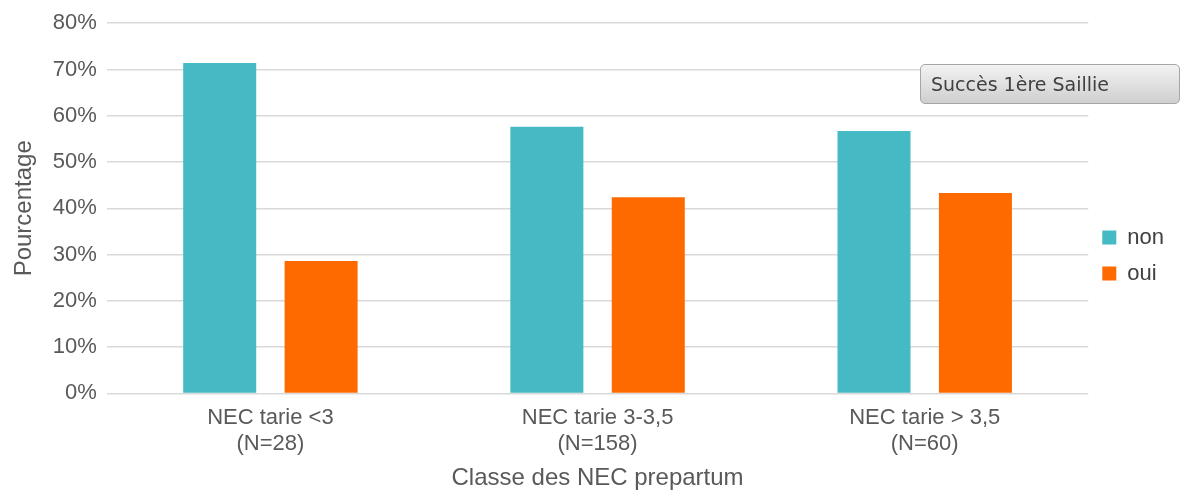  What do you see at coordinates (74, 22) in the screenshot?
I see `y-tick-label: 80%` at bounding box center [74, 22].